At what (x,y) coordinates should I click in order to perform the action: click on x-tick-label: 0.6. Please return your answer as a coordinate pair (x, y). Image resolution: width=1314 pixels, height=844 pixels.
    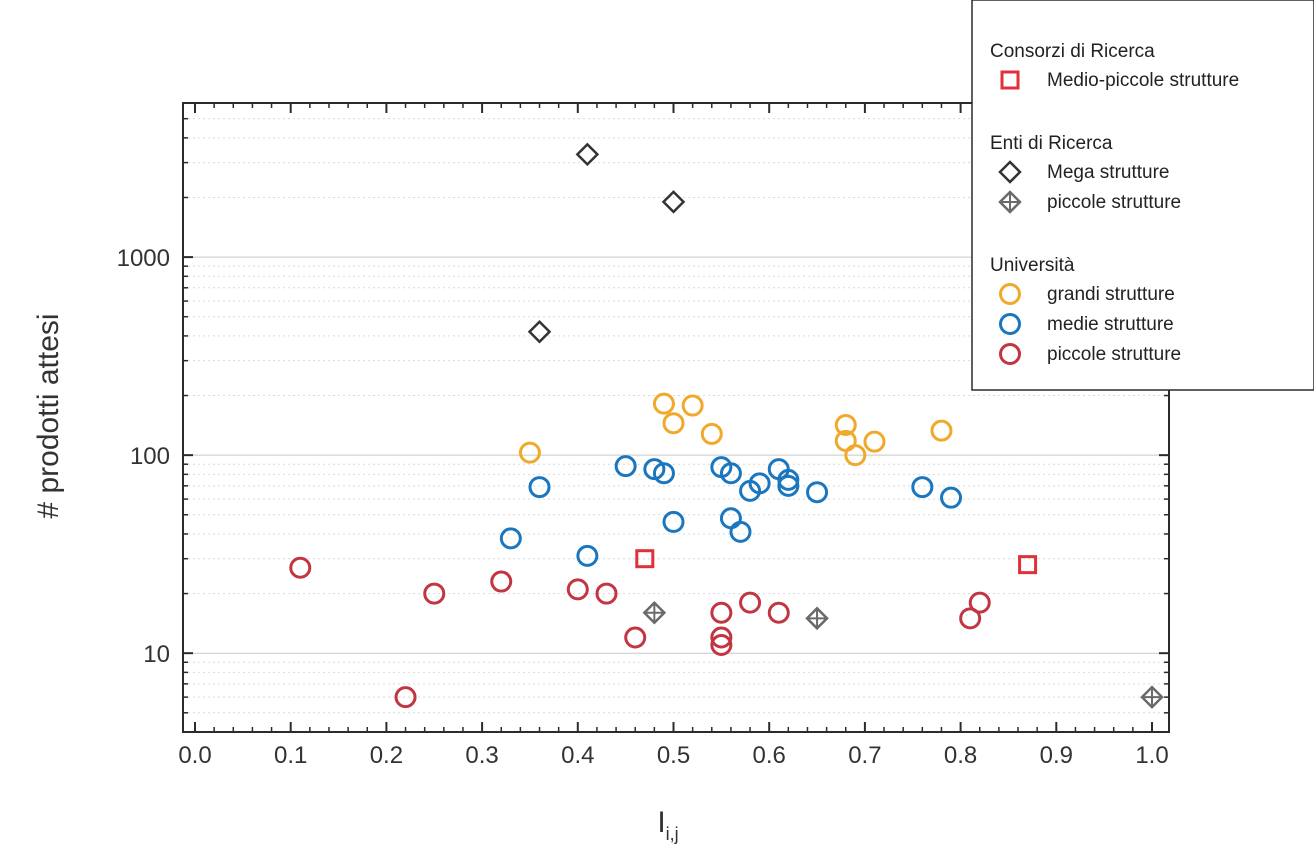
    Looking at the image, I should click on (769, 755).